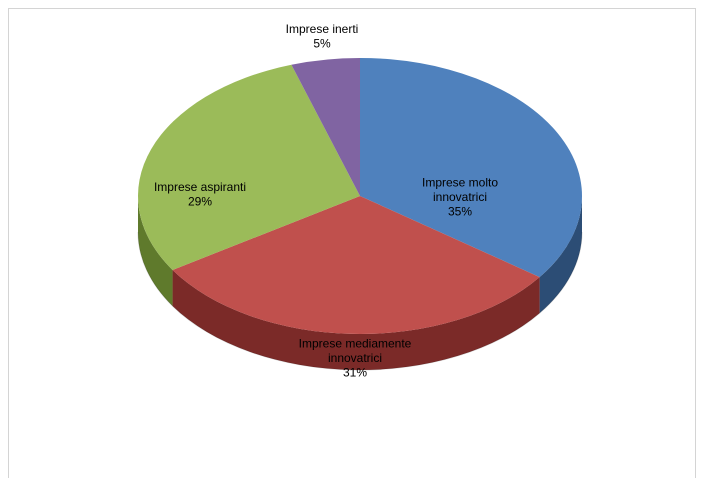  Describe the element at coordinates (356, 320) in the screenshot. I see `pie-side-mediamente-innovatrici` at that location.